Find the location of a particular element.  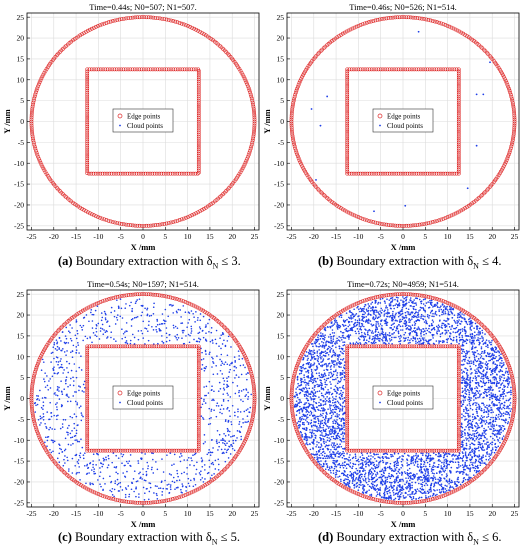

x-axis-label: X /mm is located at coordinates (403, 247).